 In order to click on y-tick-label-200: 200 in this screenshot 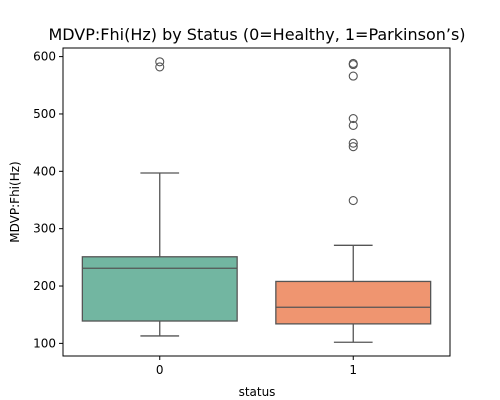, I will do `click(44, 286)`.